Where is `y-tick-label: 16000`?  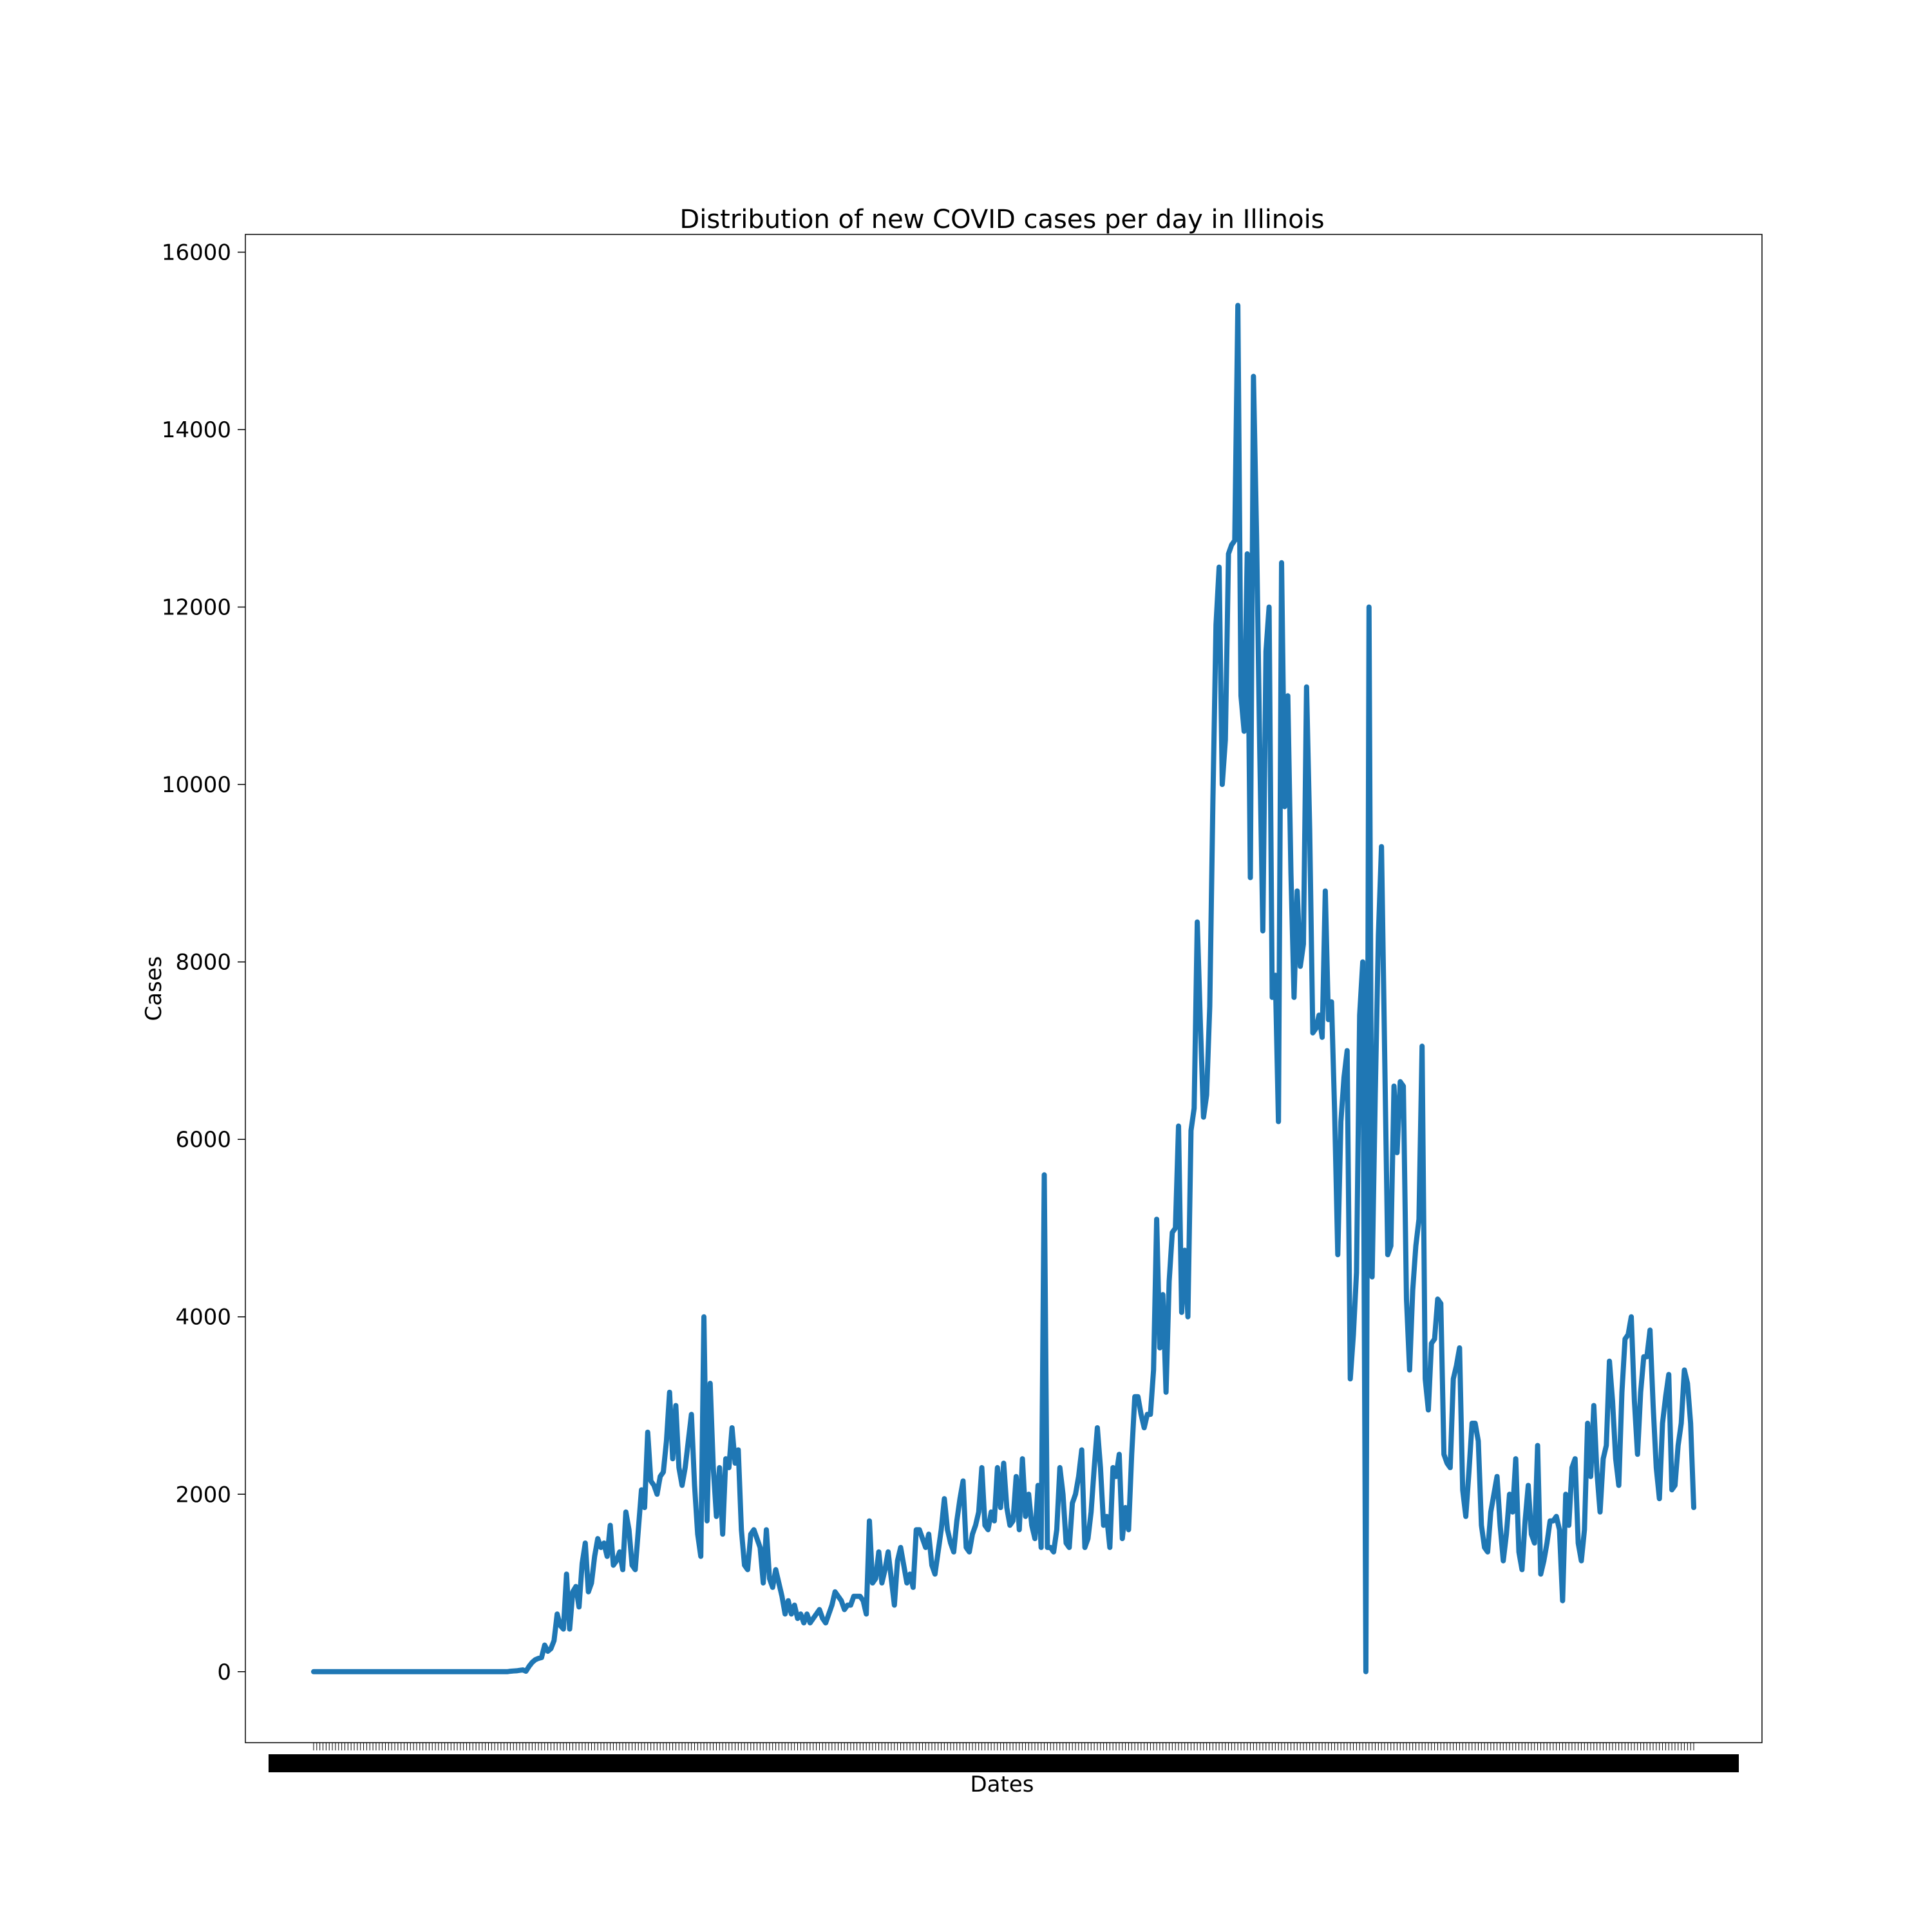
y-tick-label: 16000 is located at coordinates (197, 253).